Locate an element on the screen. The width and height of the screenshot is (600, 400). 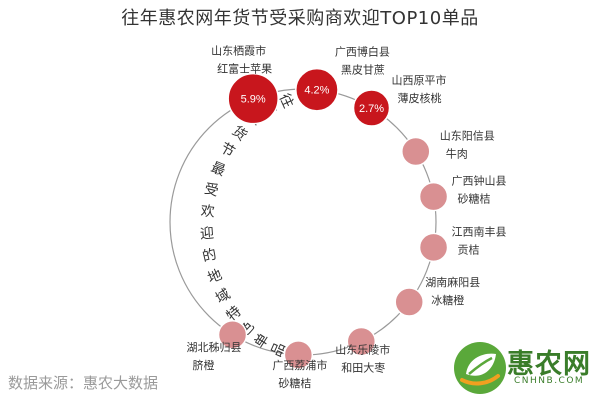
region-label: 山西原平市 is located at coordinates (419, 80).